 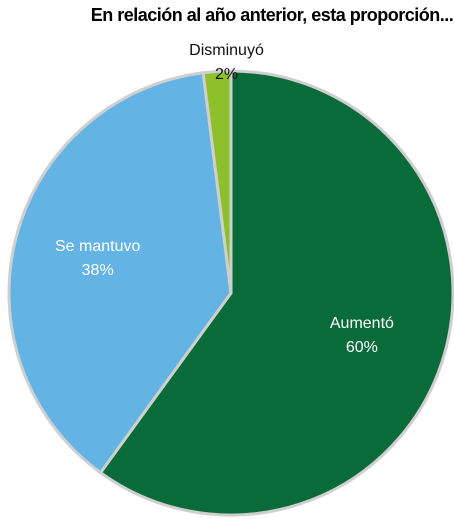 What do you see at coordinates (97, 246) in the screenshot?
I see `slice-label: Se mantuvo` at bounding box center [97, 246].